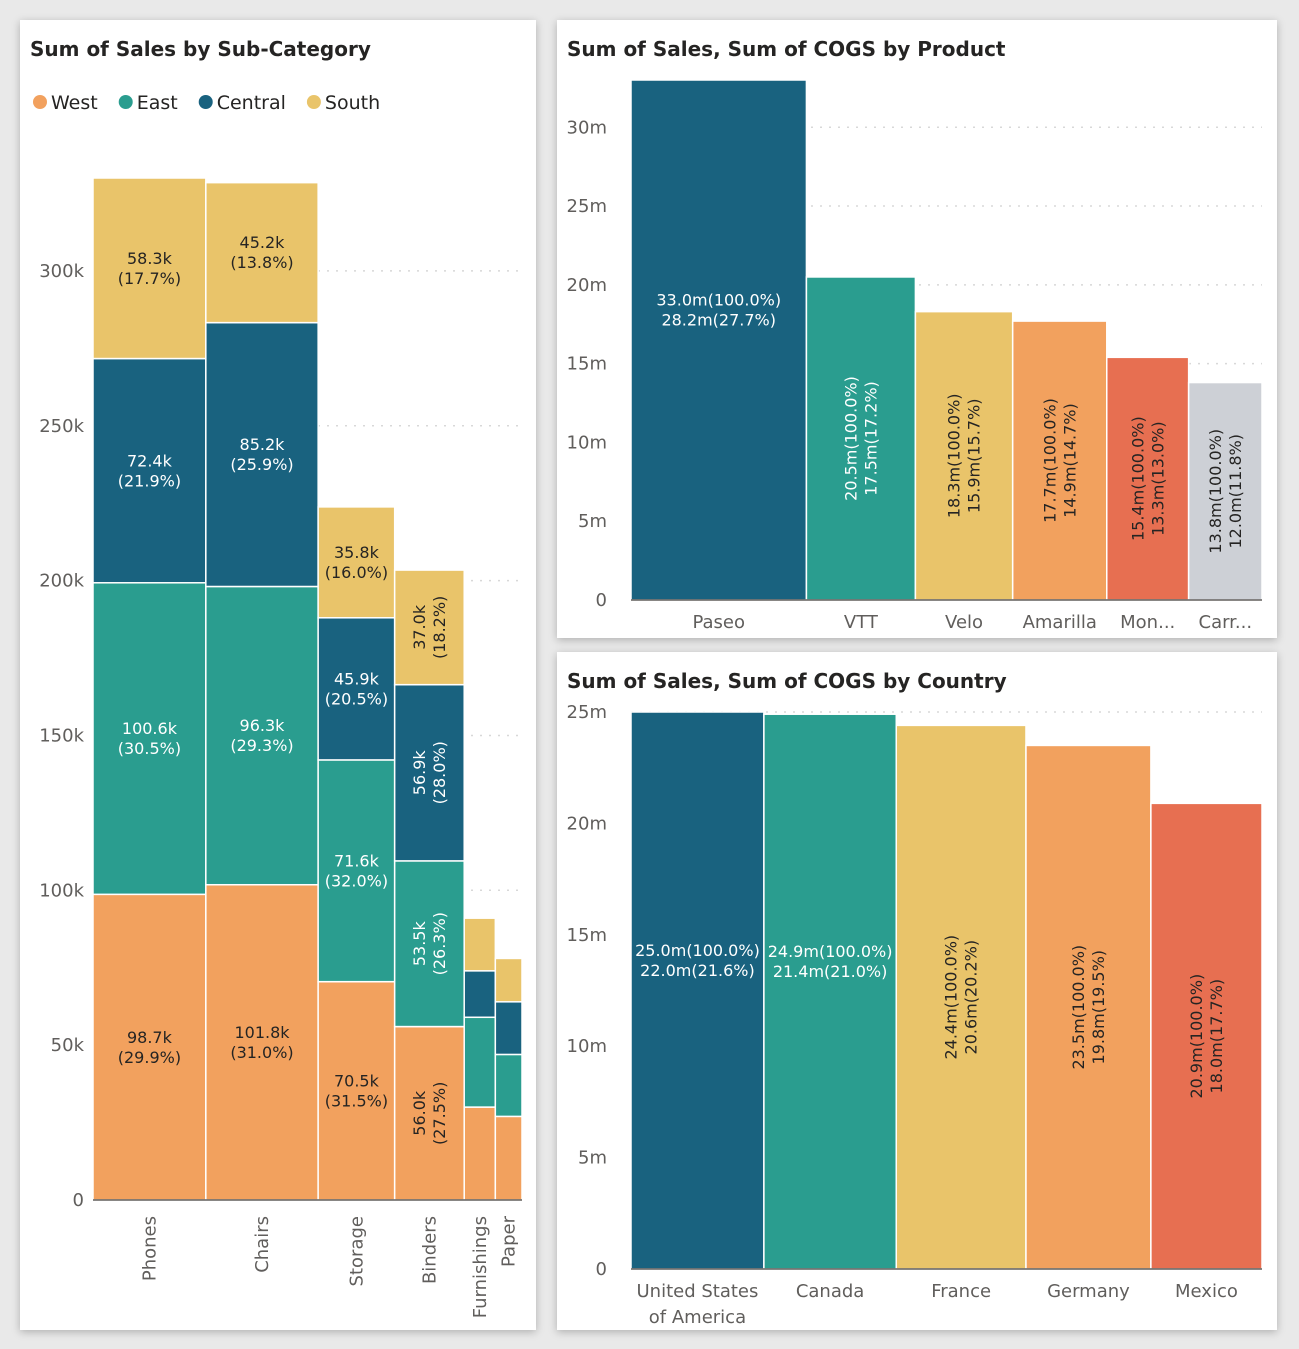  I want to click on bar-germany, so click(1088, 1007).